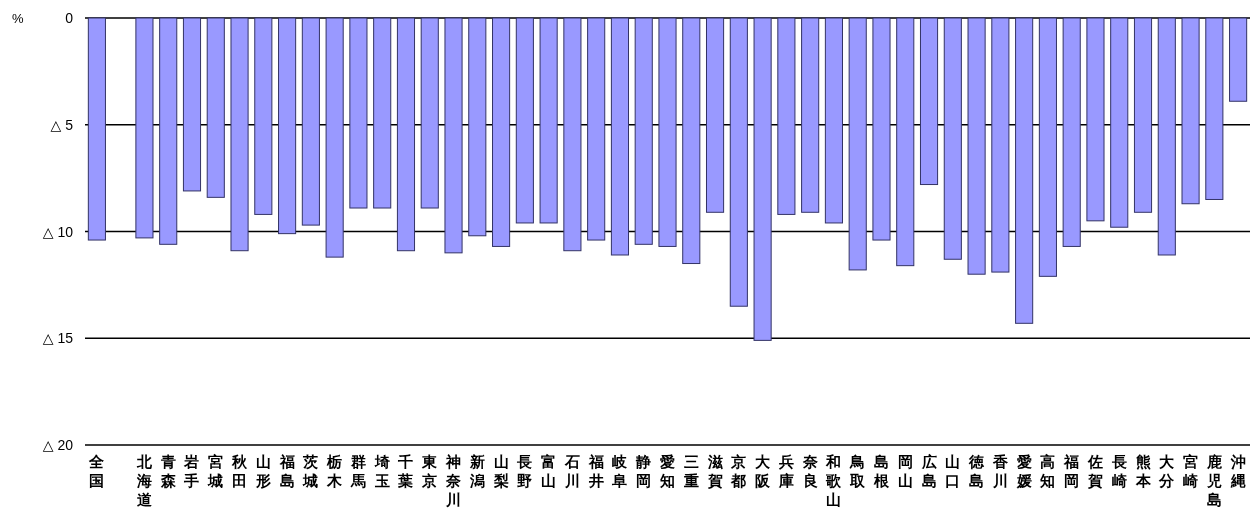 The width and height of the screenshot is (1255, 526). What do you see at coordinates (240, 471) in the screenshot?
I see `x-tick-label: 秋田` at bounding box center [240, 471].